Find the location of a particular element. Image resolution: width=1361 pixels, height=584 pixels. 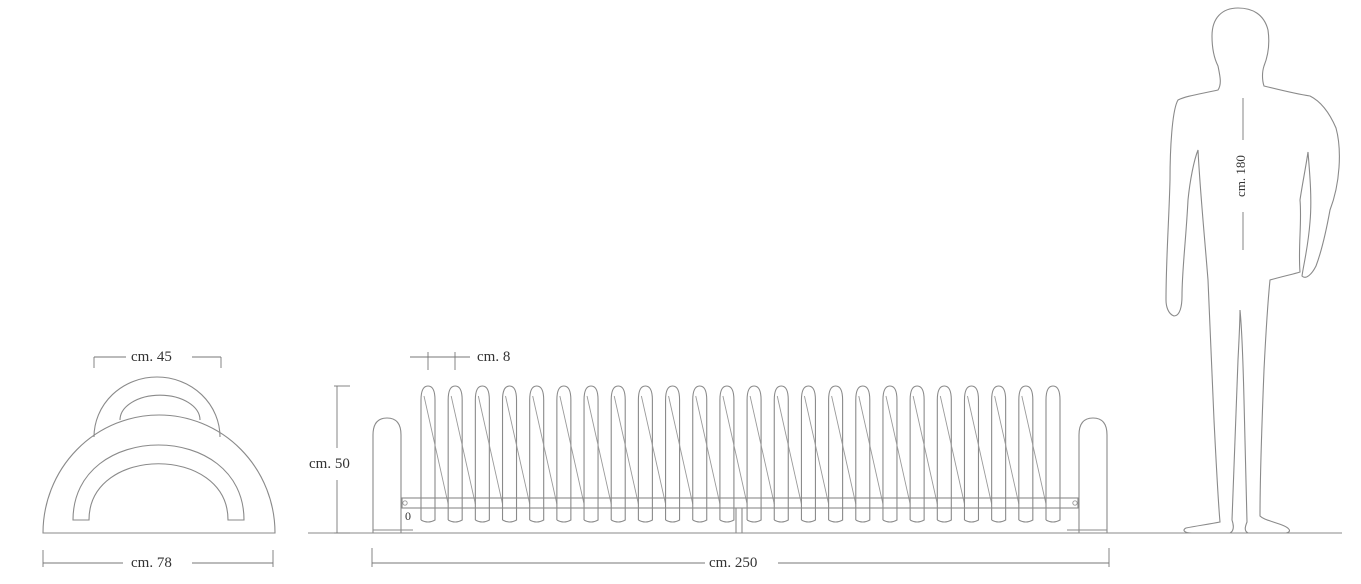

dim-label-side-top: cm. 45 is located at coordinates (151, 357).